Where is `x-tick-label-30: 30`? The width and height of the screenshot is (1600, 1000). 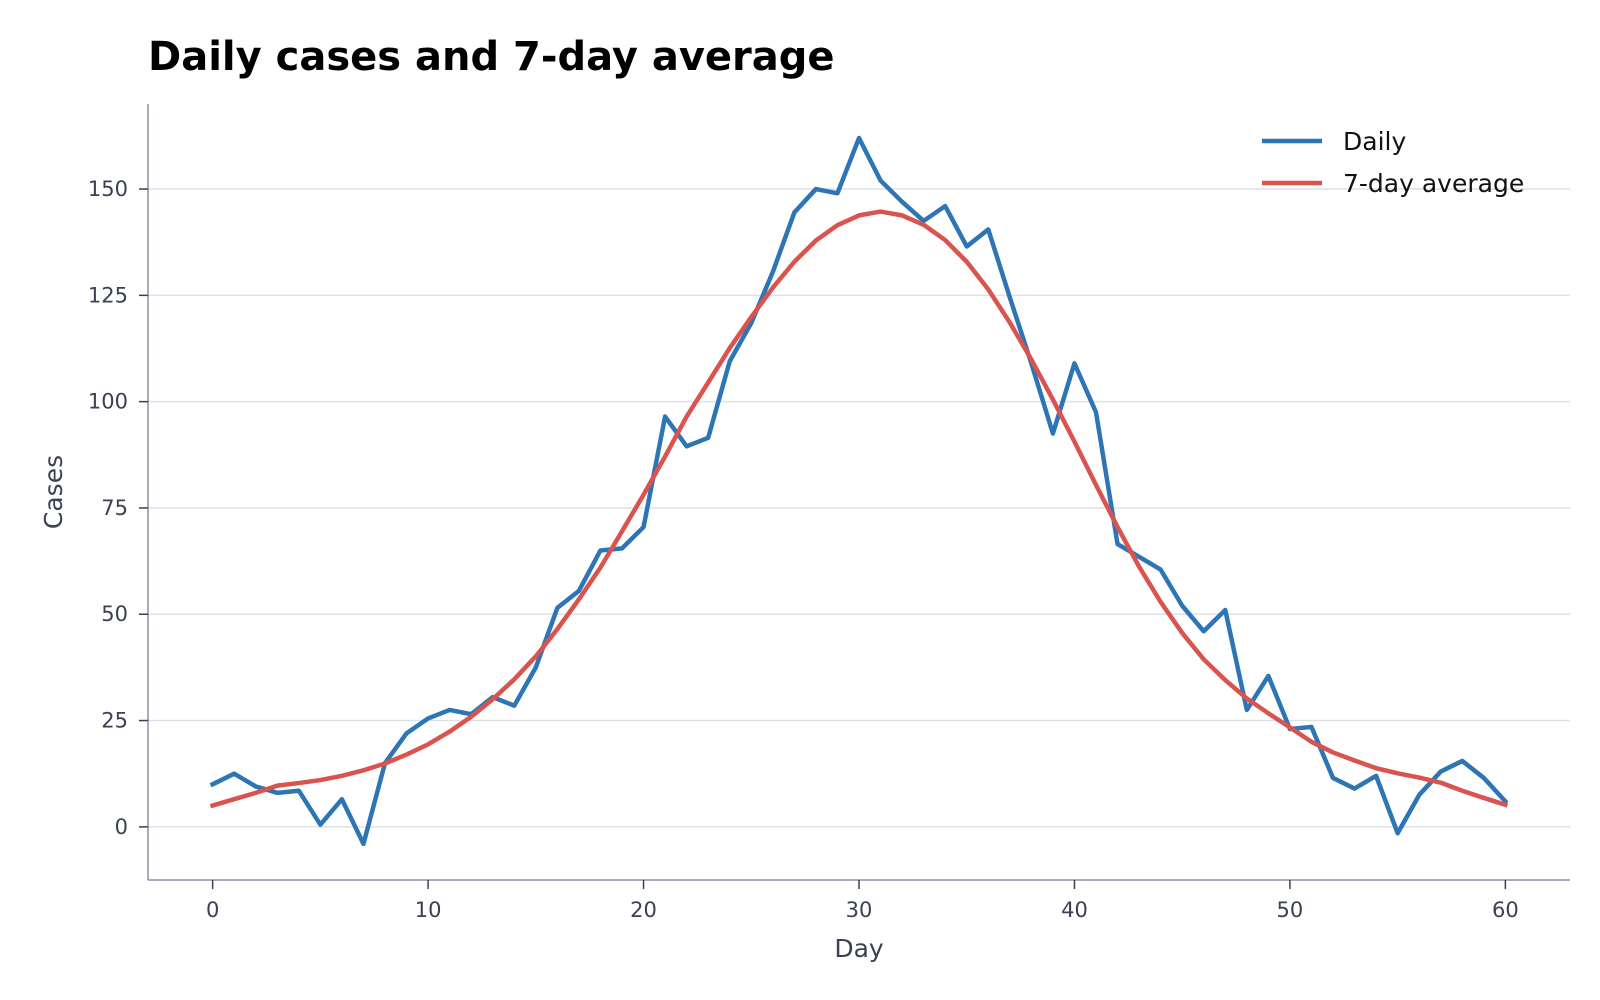 x-tick-label-30: 30 is located at coordinates (859, 910).